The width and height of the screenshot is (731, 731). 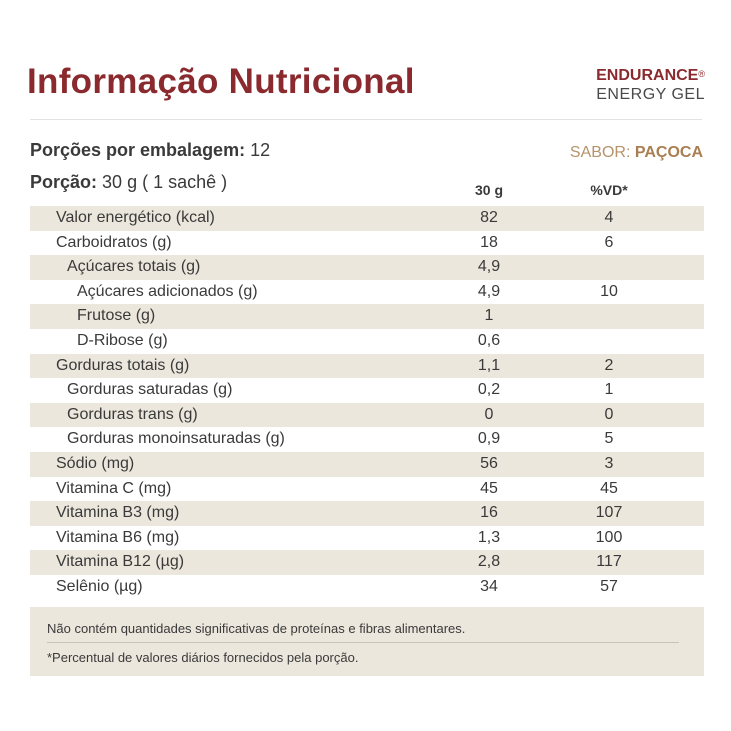 What do you see at coordinates (367, 366) in the screenshot?
I see `table-row: Gorduras totais (g) 1,1 2` at bounding box center [367, 366].